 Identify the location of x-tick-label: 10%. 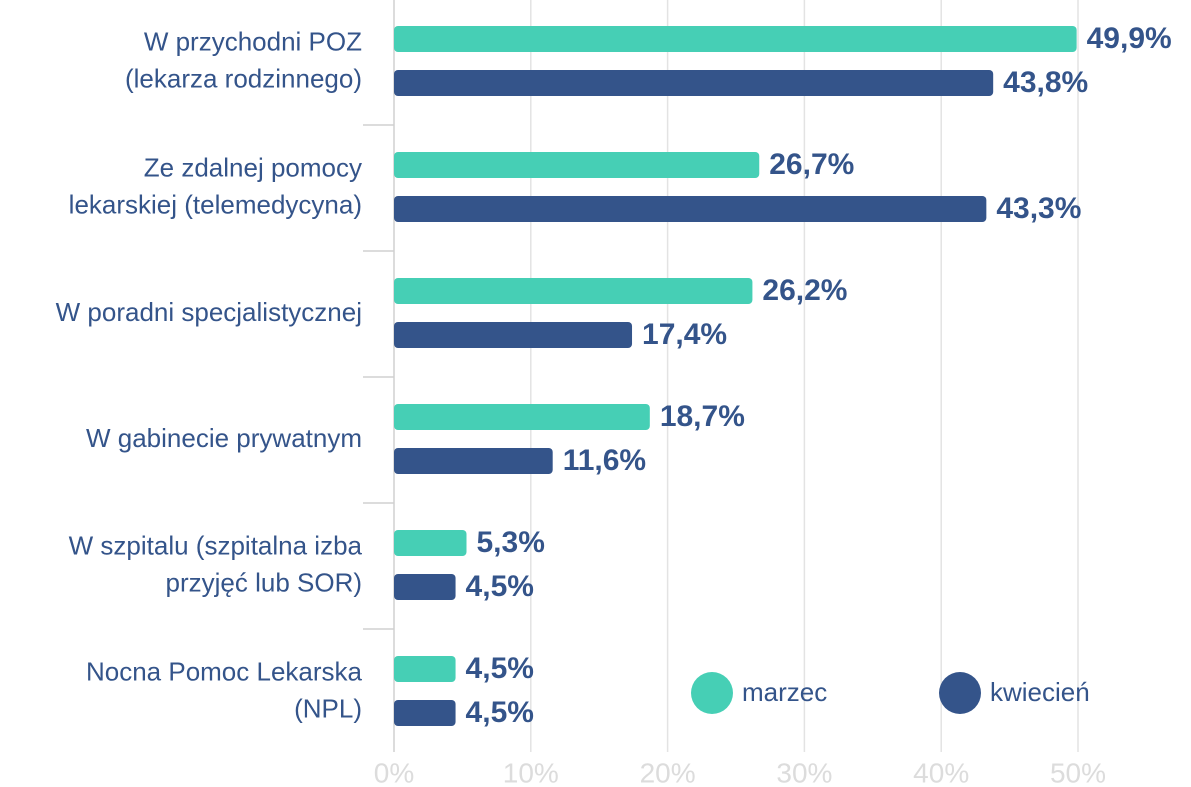
(531, 772).